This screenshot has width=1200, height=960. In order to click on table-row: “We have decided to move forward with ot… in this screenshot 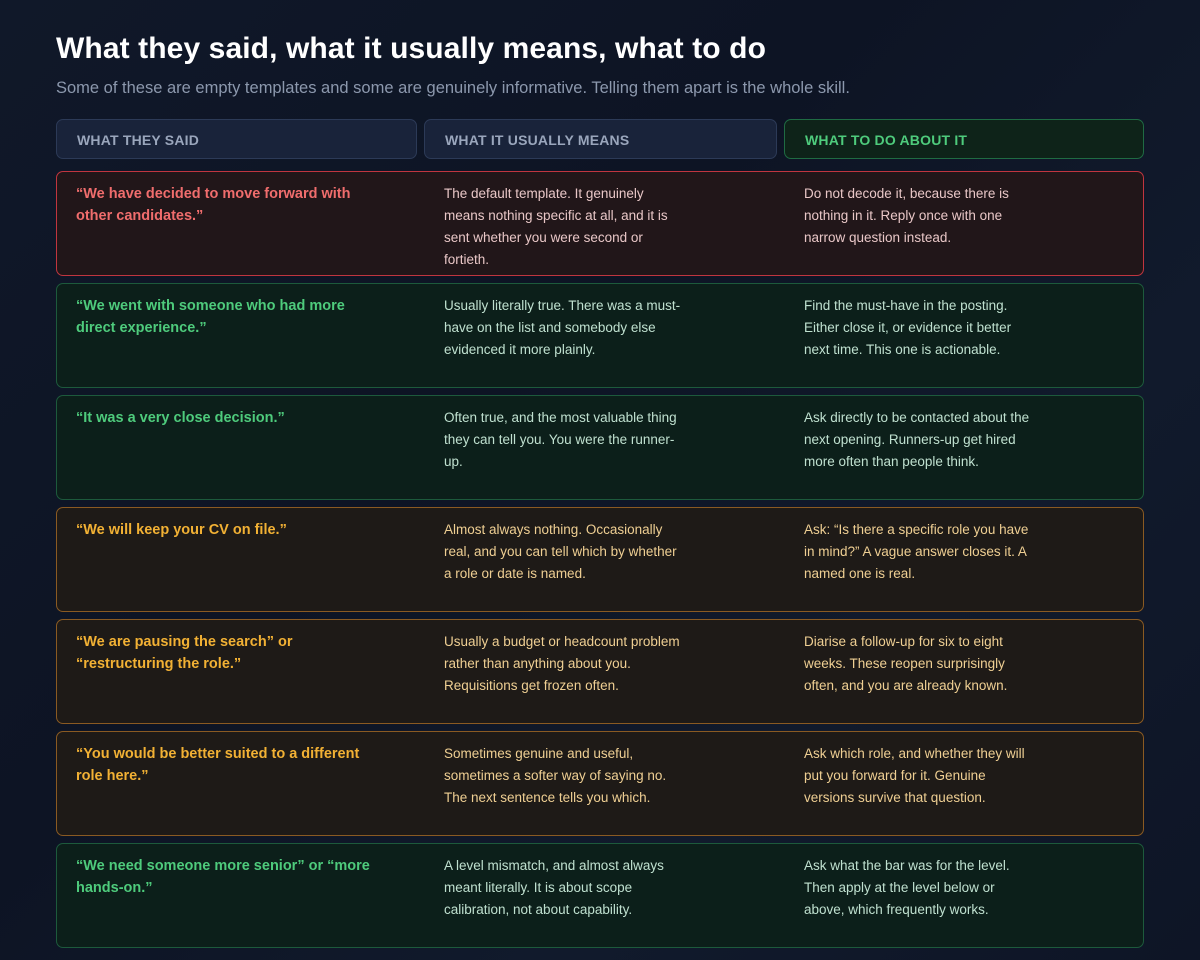, I will do `click(600, 223)`.